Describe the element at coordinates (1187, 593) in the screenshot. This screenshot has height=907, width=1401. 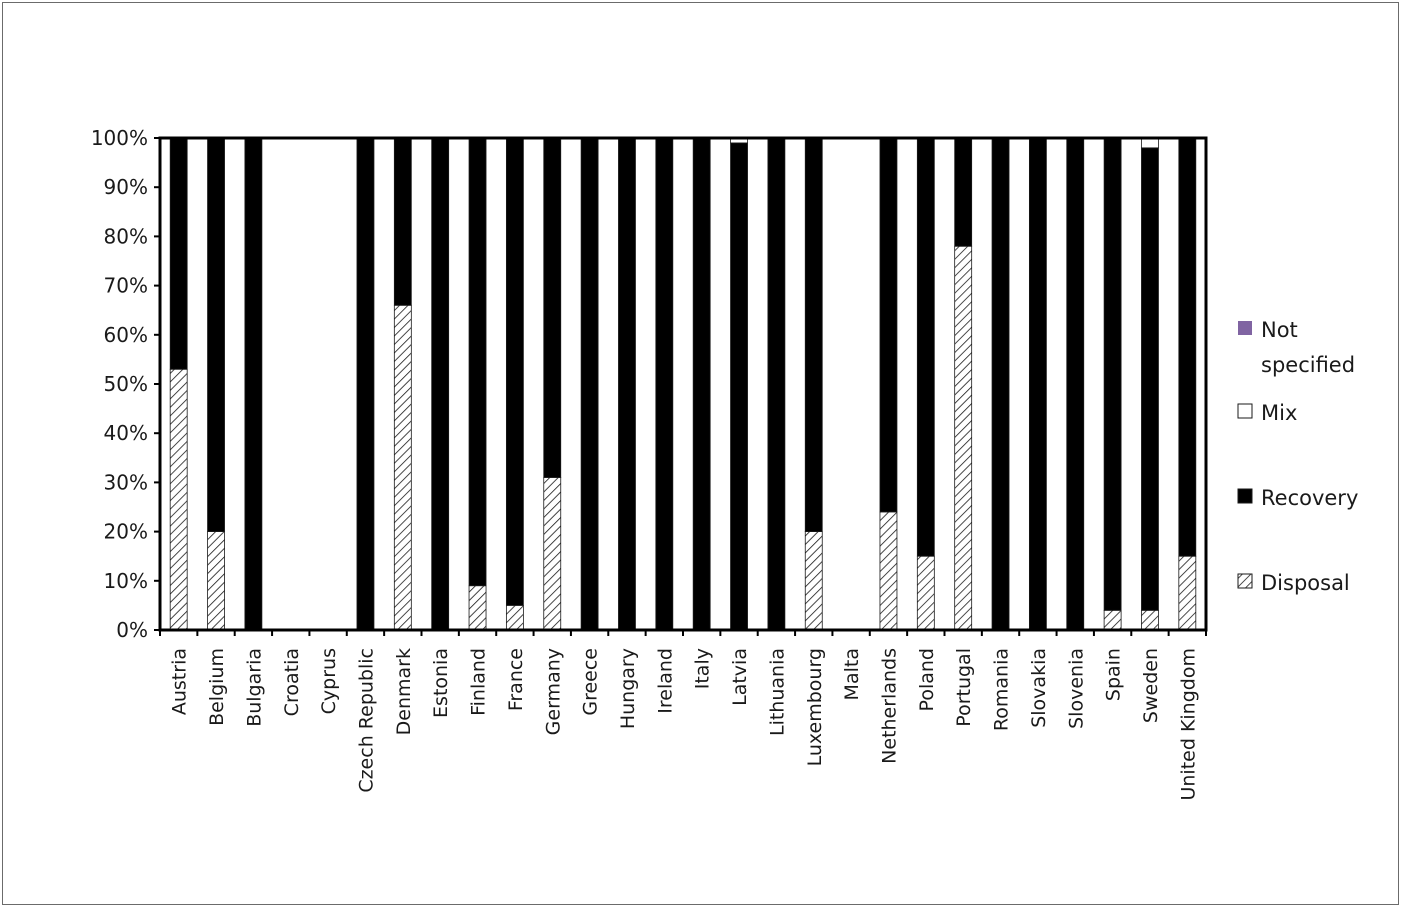
I see `bar-united-kingdom-disposal` at that location.